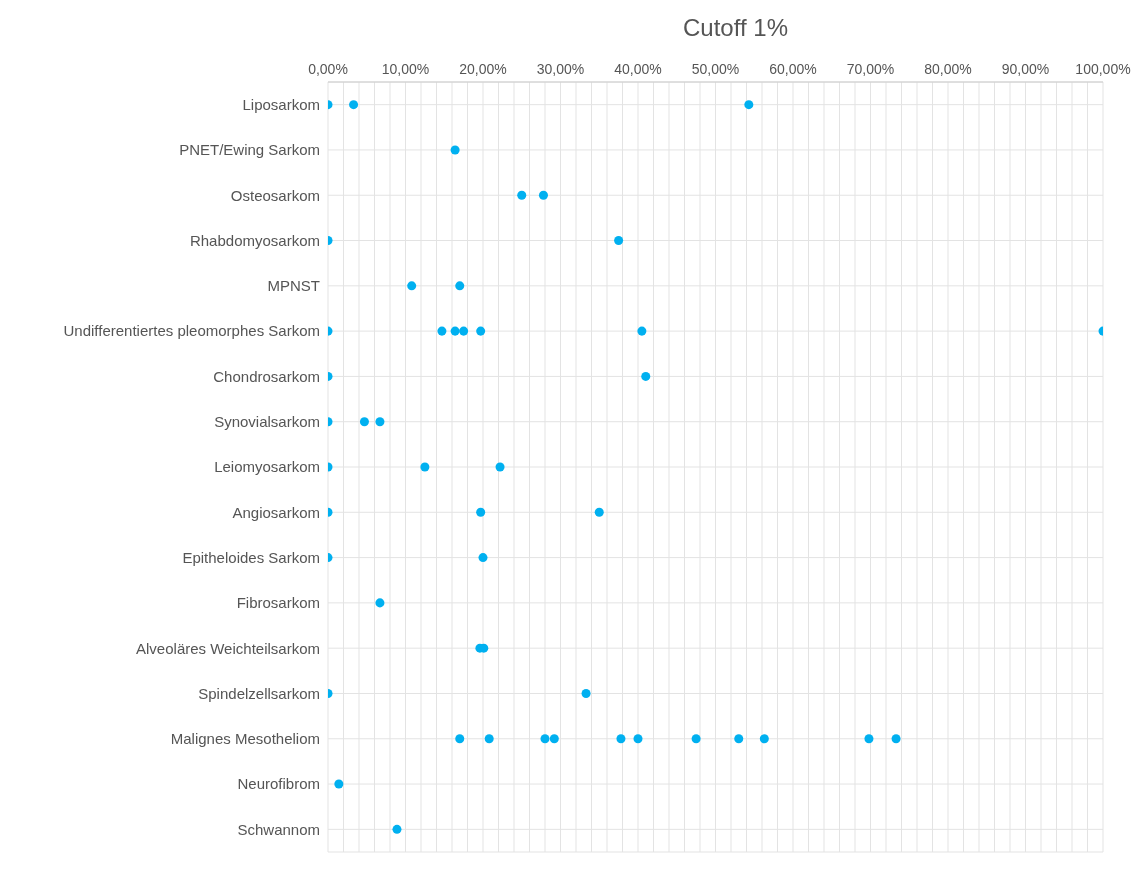 Image resolution: width=1141 pixels, height=896 pixels. Describe the element at coordinates (267, 467) in the screenshot. I see `y-tick-label: Leiomyosarkom` at that location.